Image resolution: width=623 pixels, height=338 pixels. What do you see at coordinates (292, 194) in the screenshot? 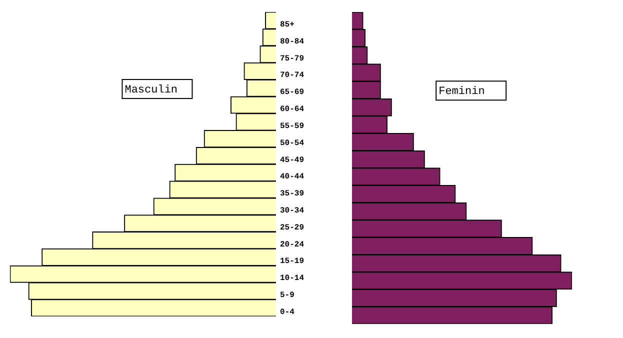
I see `y-tick-label: 35-39` at bounding box center [292, 194].